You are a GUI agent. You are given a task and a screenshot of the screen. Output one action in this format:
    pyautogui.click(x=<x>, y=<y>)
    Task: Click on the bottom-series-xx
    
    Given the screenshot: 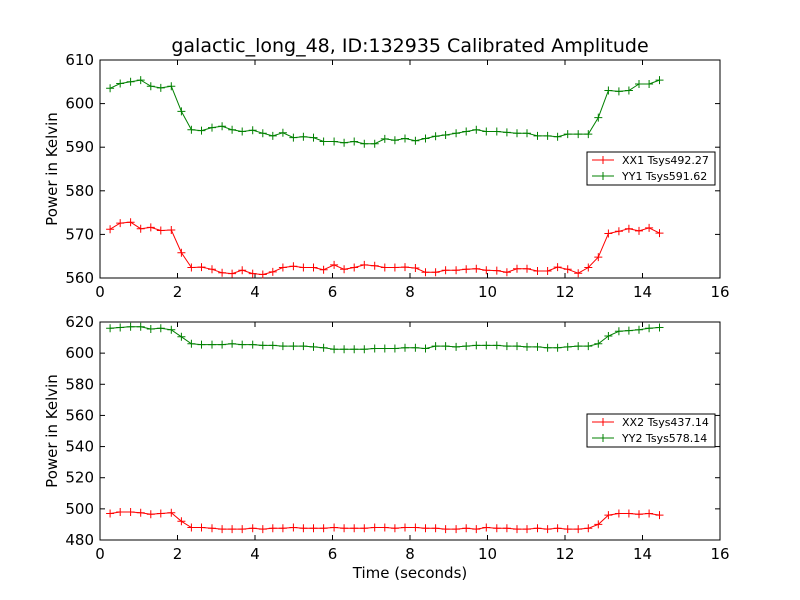 What is the action you would take?
    pyautogui.click(x=385, y=521)
    